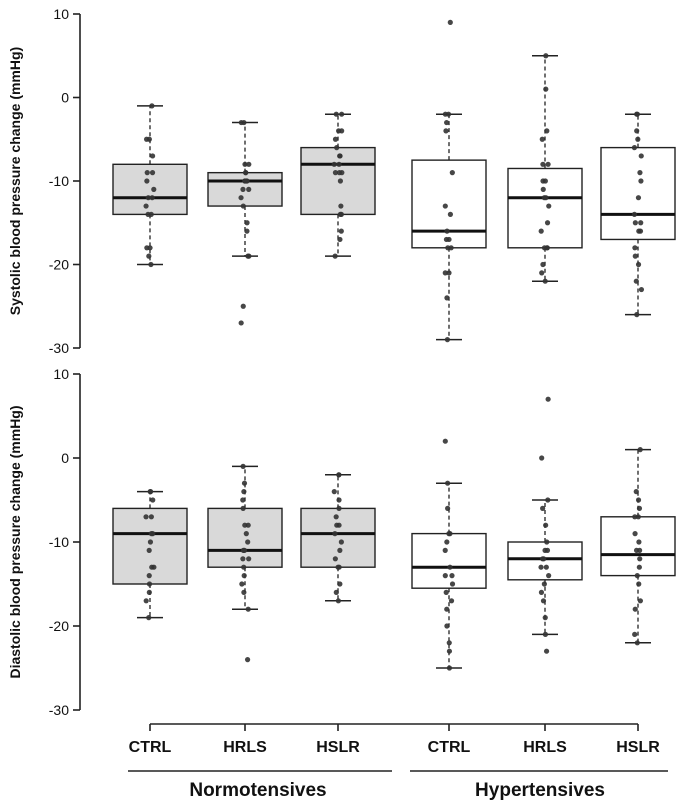 This screenshot has height=808, width=694. I want to click on box-ctrl-normotensive, so click(150, 185).